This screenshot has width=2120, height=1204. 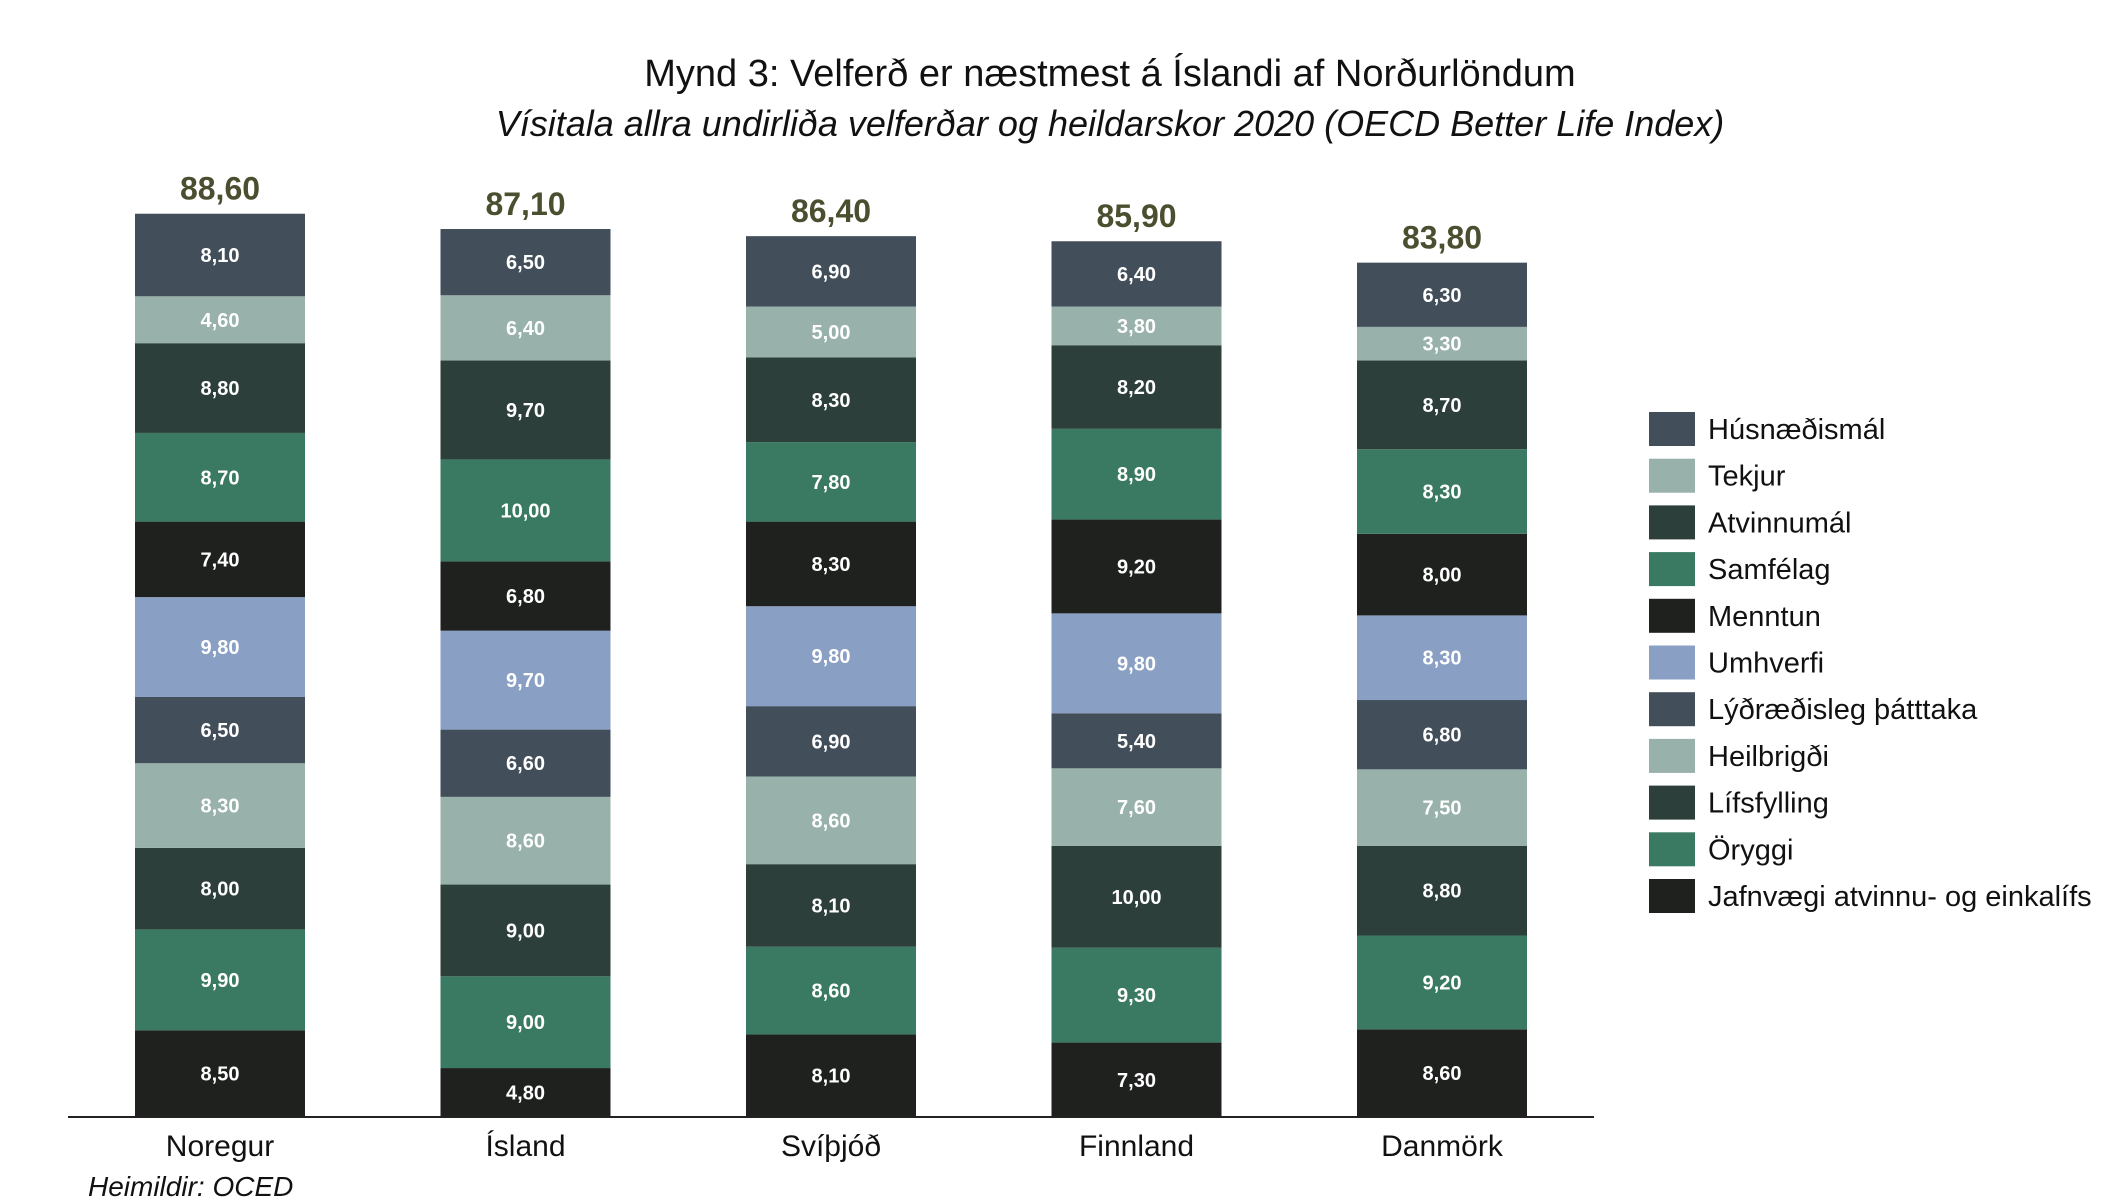 What do you see at coordinates (1442, 1074) in the screenshot?
I see `segment-label-danmork-jafnvaegi-atvinnu-og-einkalifs: 8,60` at bounding box center [1442, 1074].